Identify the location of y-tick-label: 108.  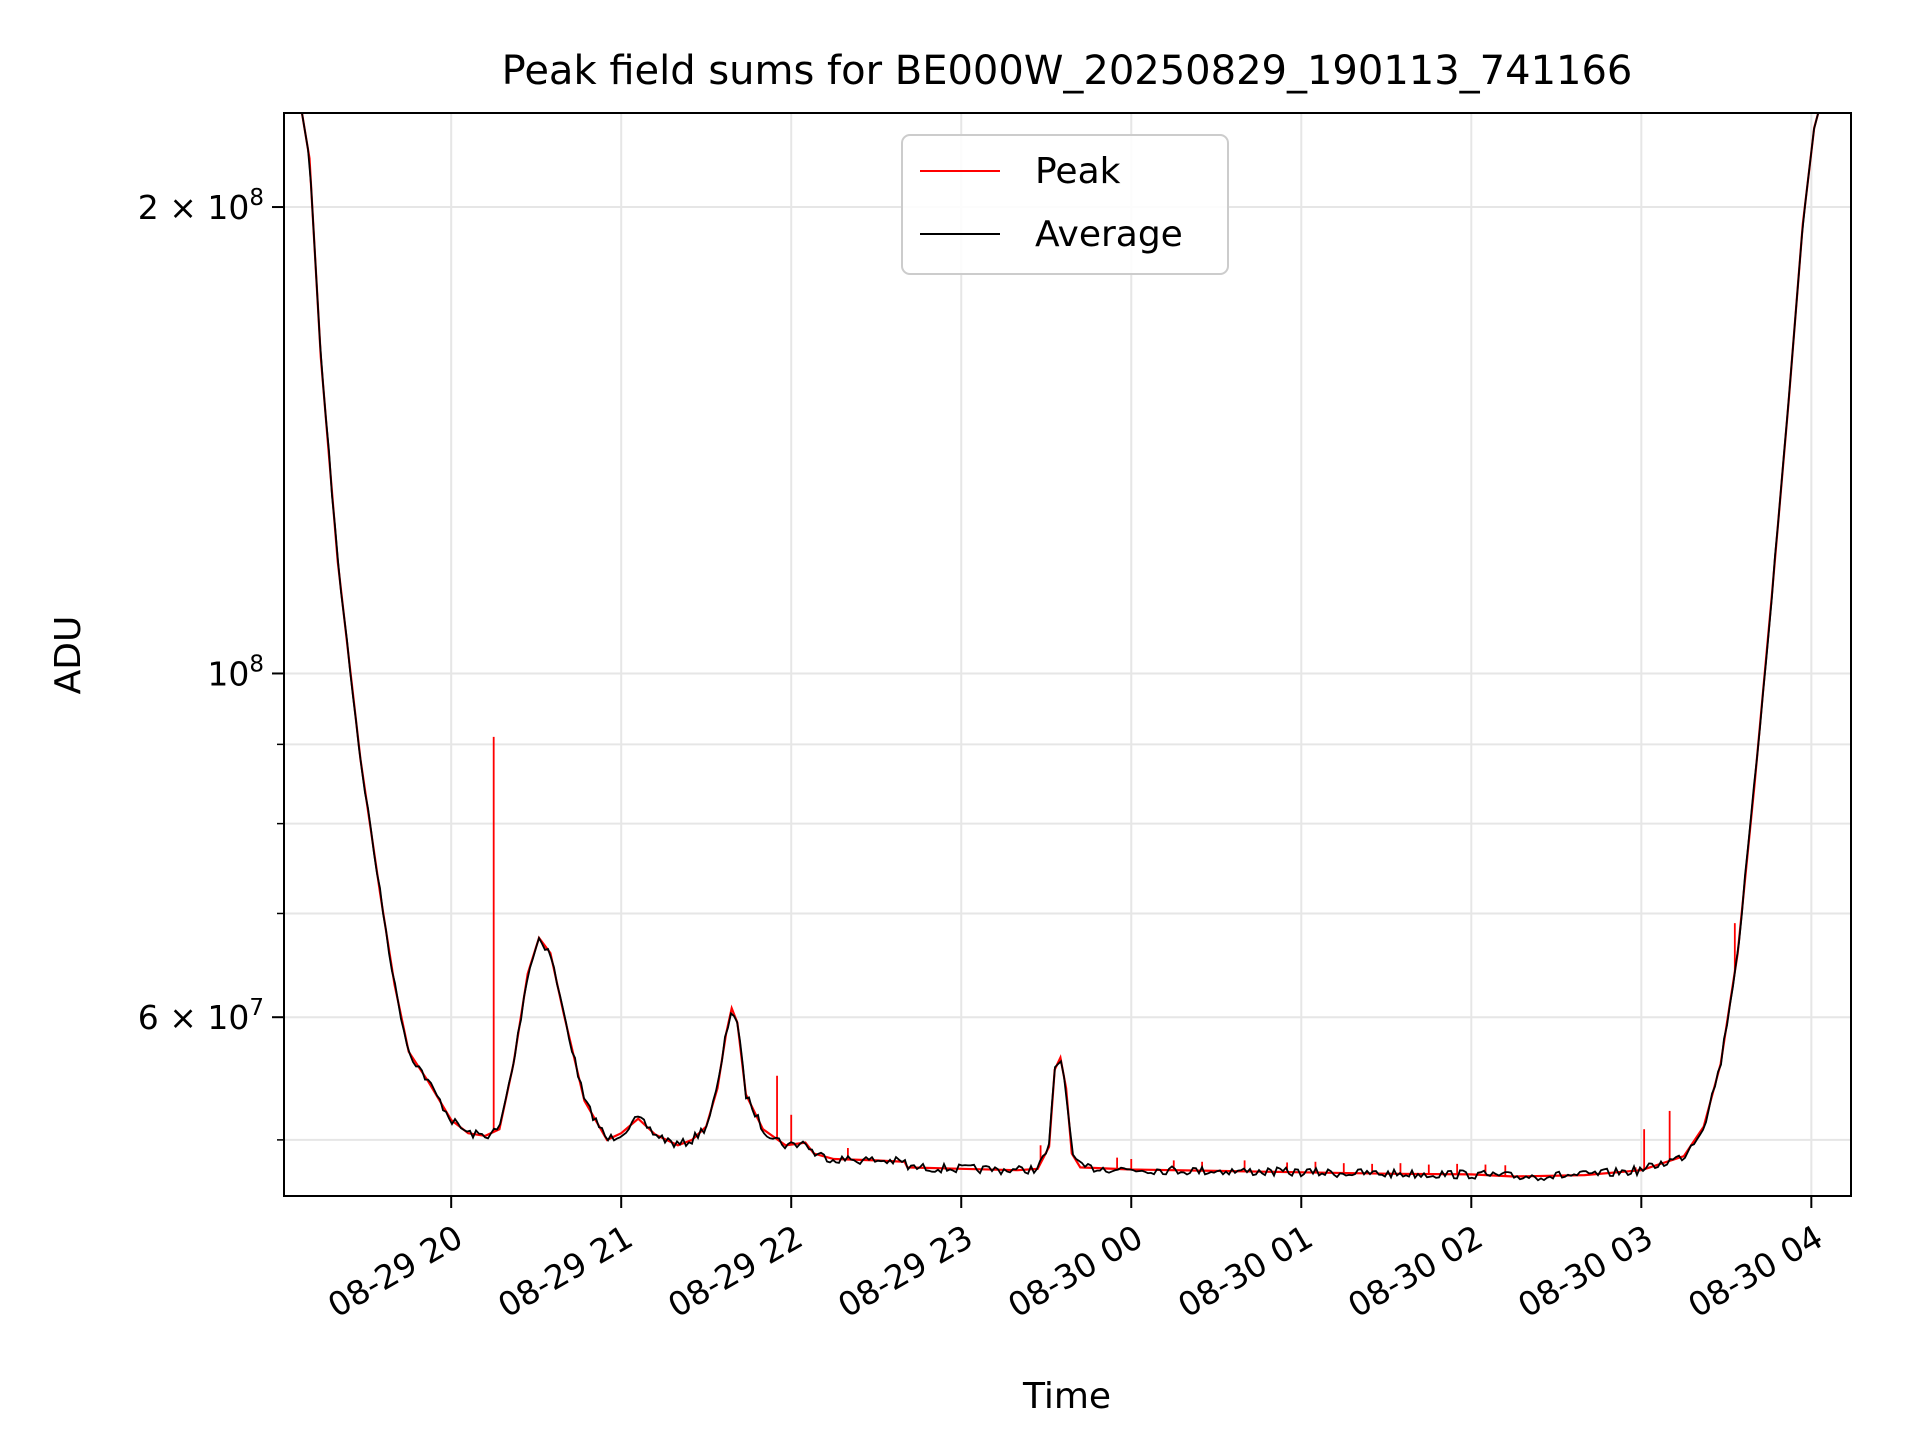
(235, 672).